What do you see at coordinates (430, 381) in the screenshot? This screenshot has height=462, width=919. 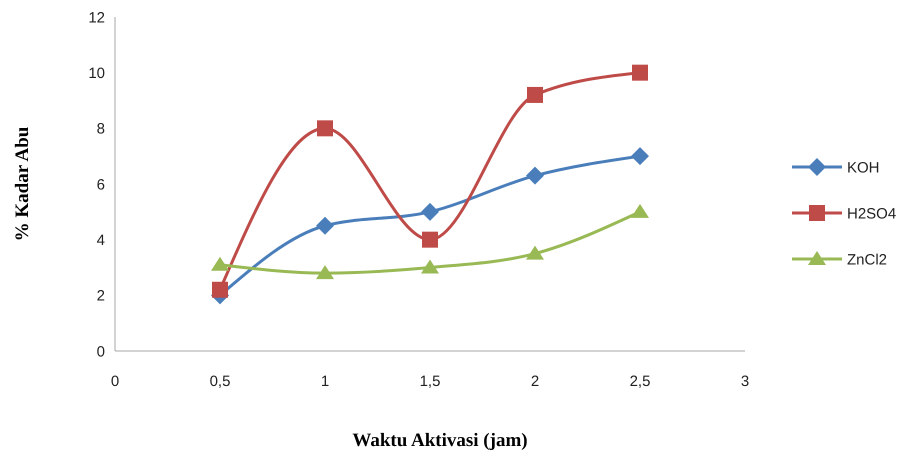 I see `x-tick-label: 1,5` at bounding box center [430, 381].